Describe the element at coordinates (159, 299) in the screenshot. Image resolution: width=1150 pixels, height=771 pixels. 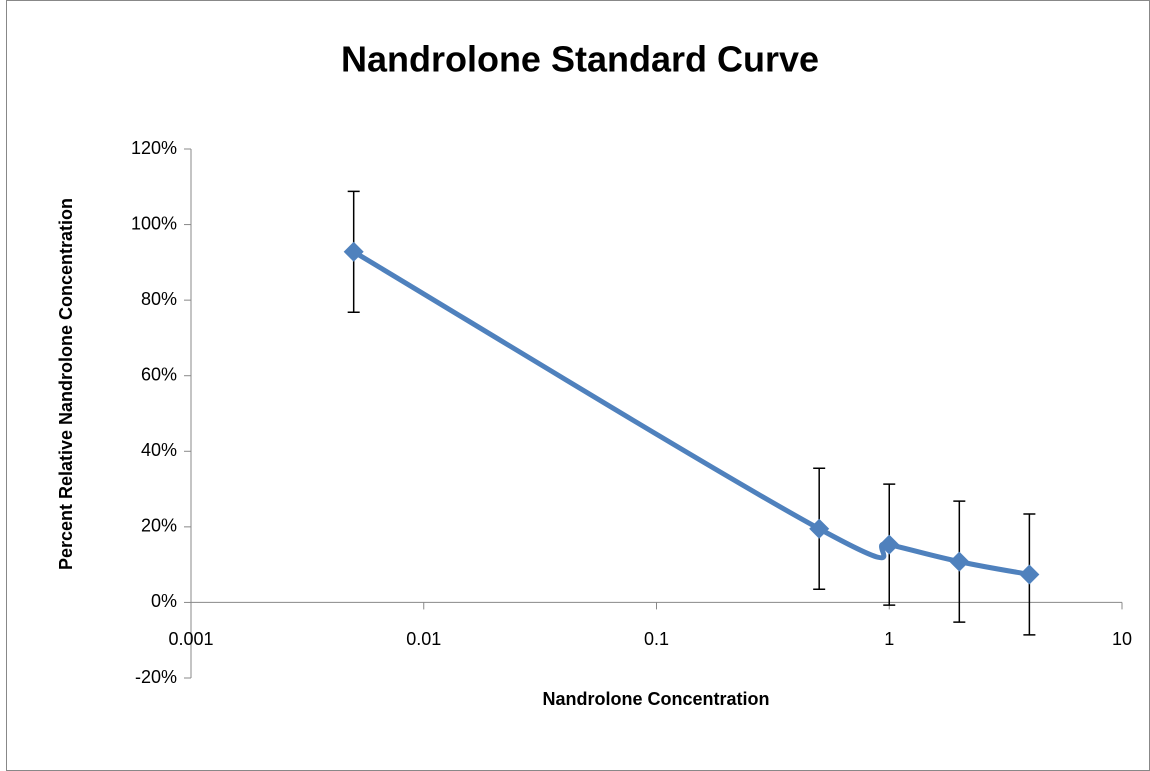
I see `y-tick-label: 80%` at that location.